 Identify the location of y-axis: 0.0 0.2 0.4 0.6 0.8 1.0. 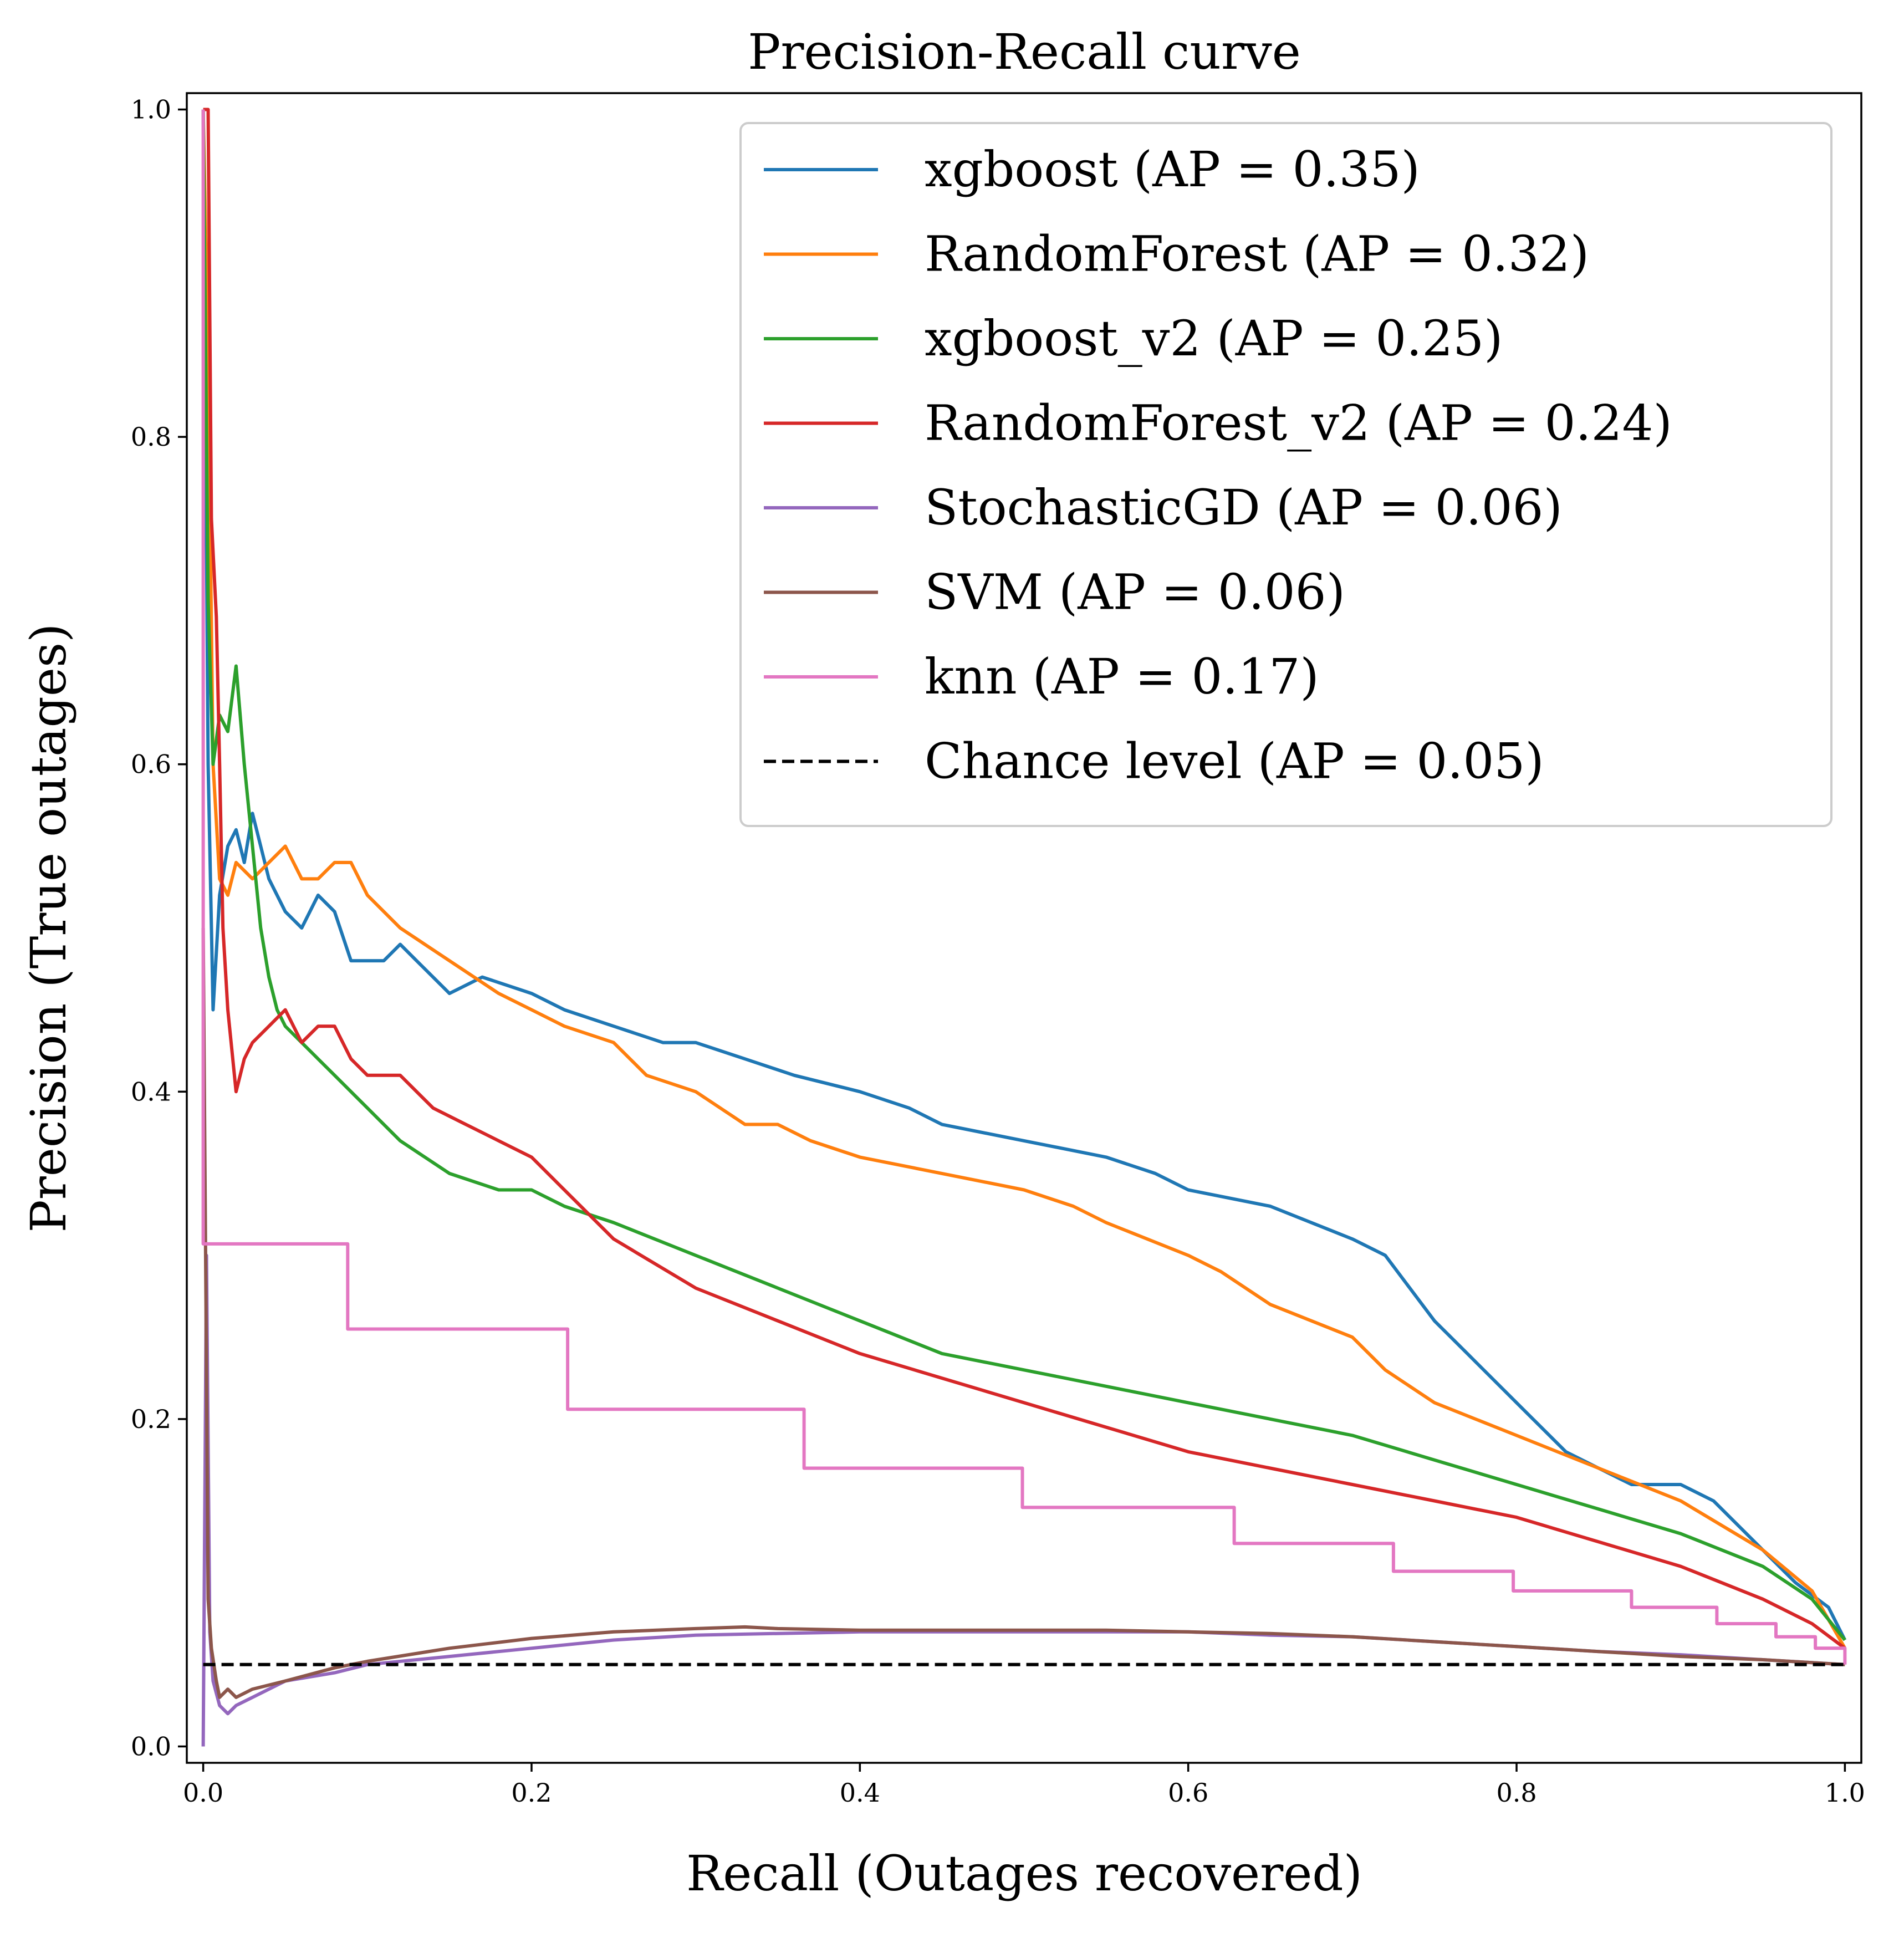
(159, 928).